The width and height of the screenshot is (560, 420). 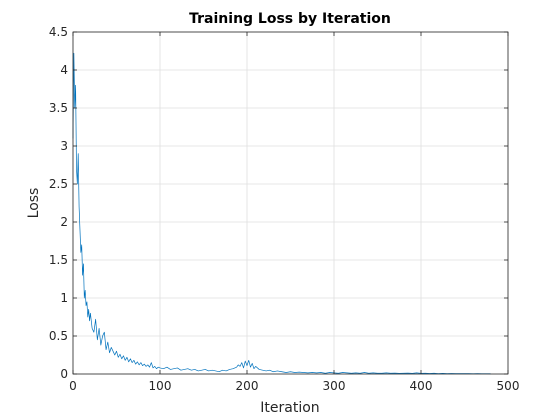 What do you see at coordinates (64, 222) in the screenshot?
I see `y-tick-label: 2` at bounding box center [64, 222].